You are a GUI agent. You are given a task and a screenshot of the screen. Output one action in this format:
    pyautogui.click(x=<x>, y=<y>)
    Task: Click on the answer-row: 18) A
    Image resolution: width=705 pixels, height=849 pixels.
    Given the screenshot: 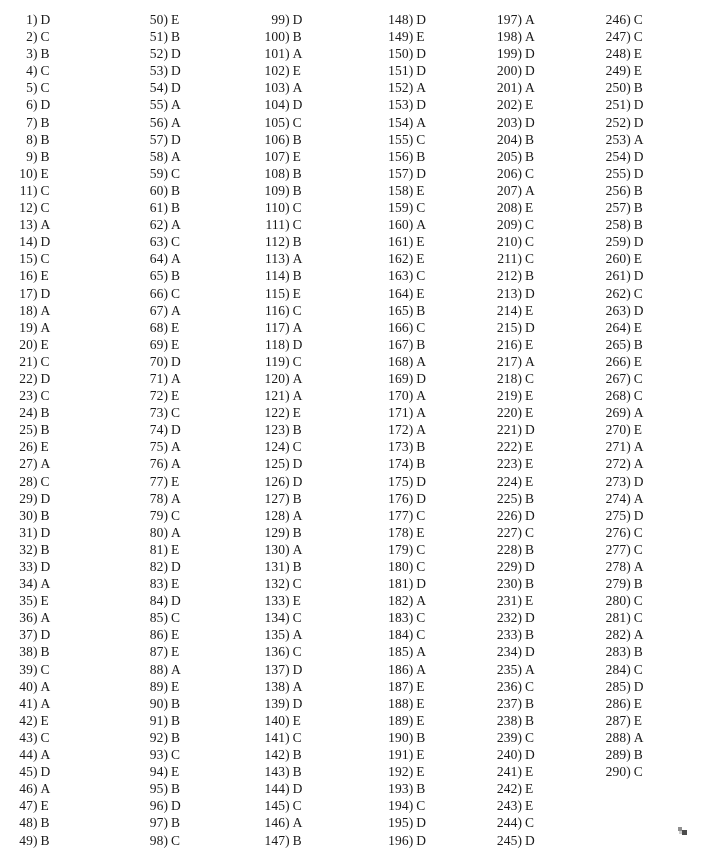 What is the action you would take?
    pyautogui.click(x=73, y=310)
    